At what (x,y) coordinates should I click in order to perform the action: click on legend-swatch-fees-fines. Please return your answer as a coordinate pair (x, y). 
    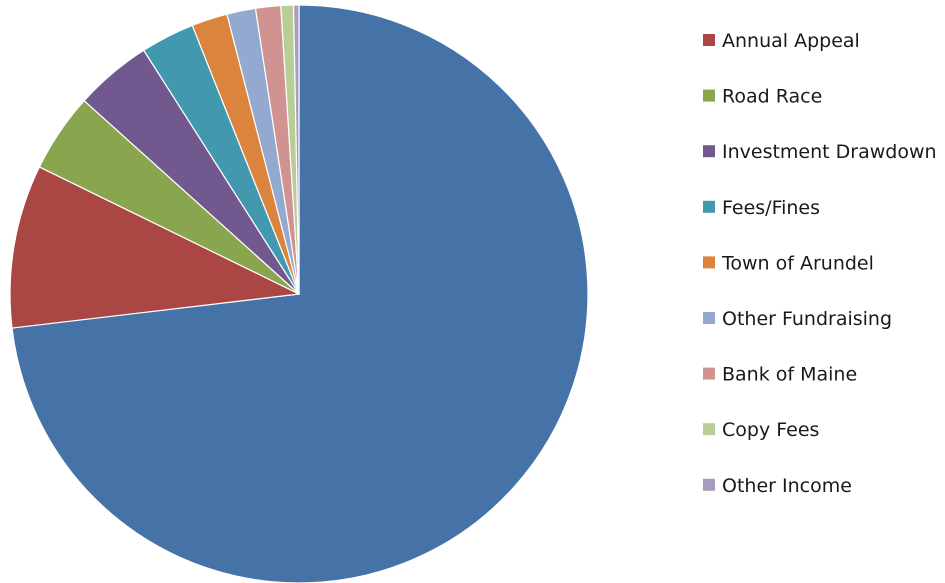
    Looking at the image, I should click on (709, 206).